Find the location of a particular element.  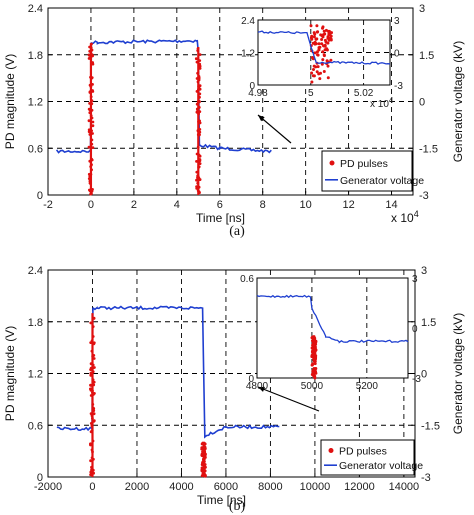

y-tick-label: 1.2 is located at coordinates (35, 375).